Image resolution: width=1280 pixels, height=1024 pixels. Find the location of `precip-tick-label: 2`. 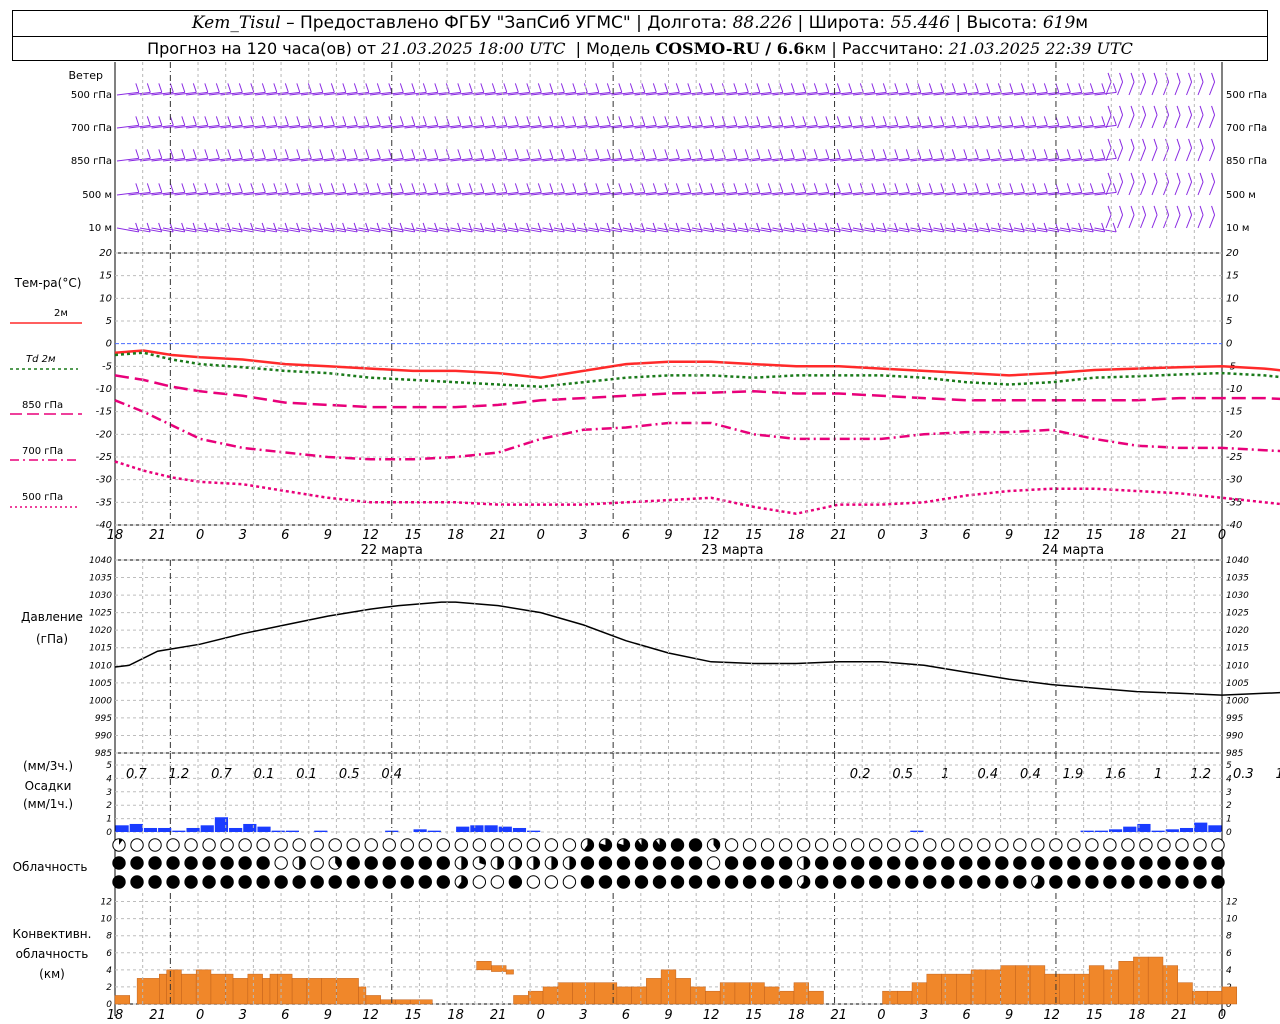

precip-tick-label: 2 is located at coordinates (109, 806).